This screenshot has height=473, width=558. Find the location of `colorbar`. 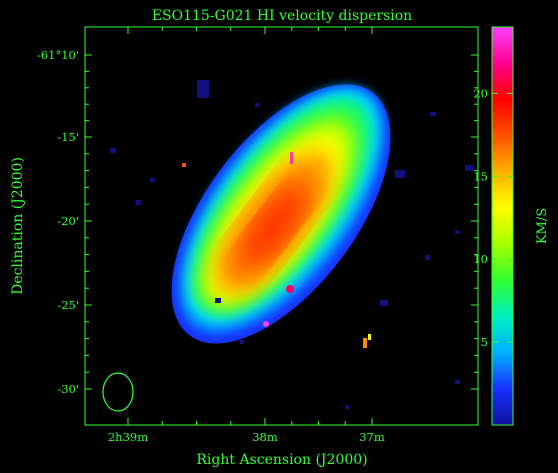

colorbar is located at coordinates (502, 226).